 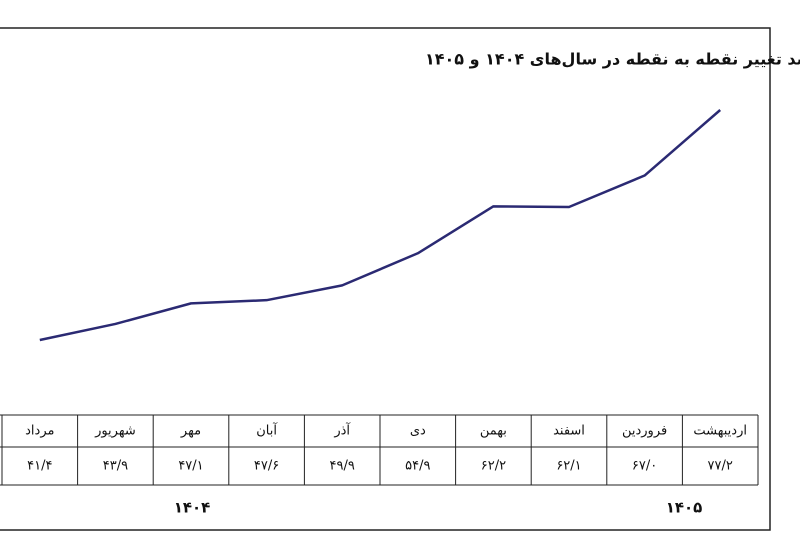 What do you see at coordinates (115, 466) in the screenshot?
I see `value-label: ۴۳/۹` at bounding box center [115, 466].